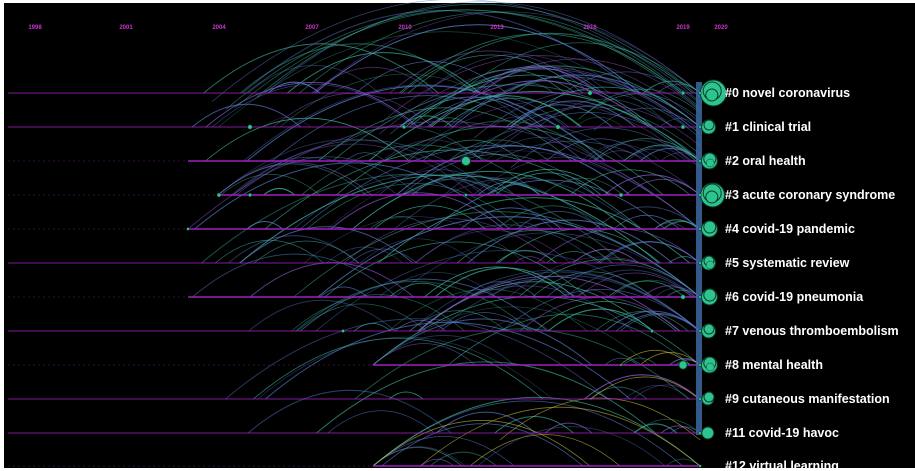 The width and height of the screenshot is (915, 471). Describe the element at coordinates (699, 258) in the screenshot. I see `current-year-band` at that location.